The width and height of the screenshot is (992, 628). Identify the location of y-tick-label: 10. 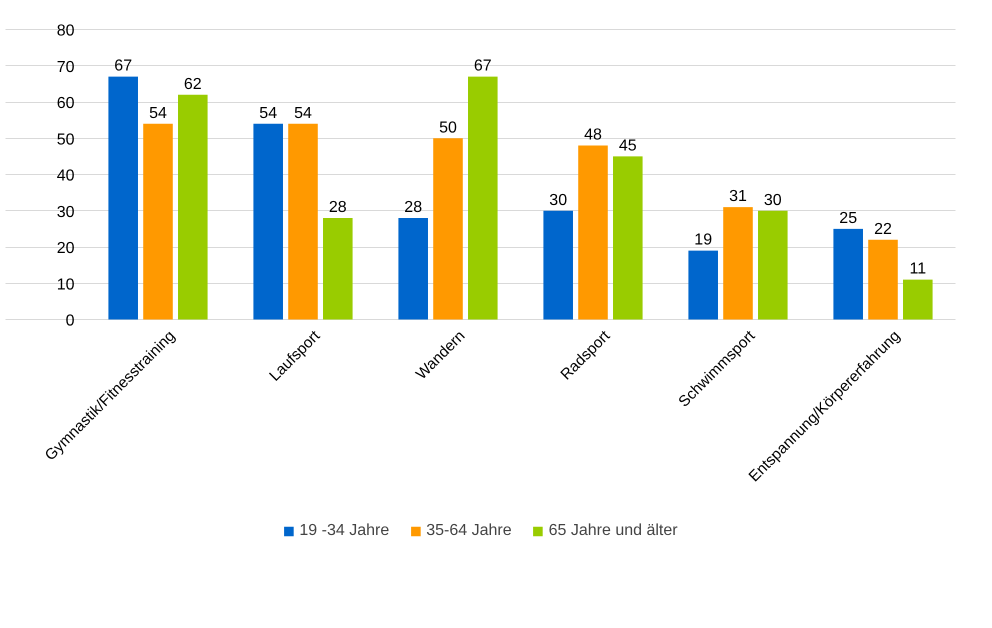
(65, 285).